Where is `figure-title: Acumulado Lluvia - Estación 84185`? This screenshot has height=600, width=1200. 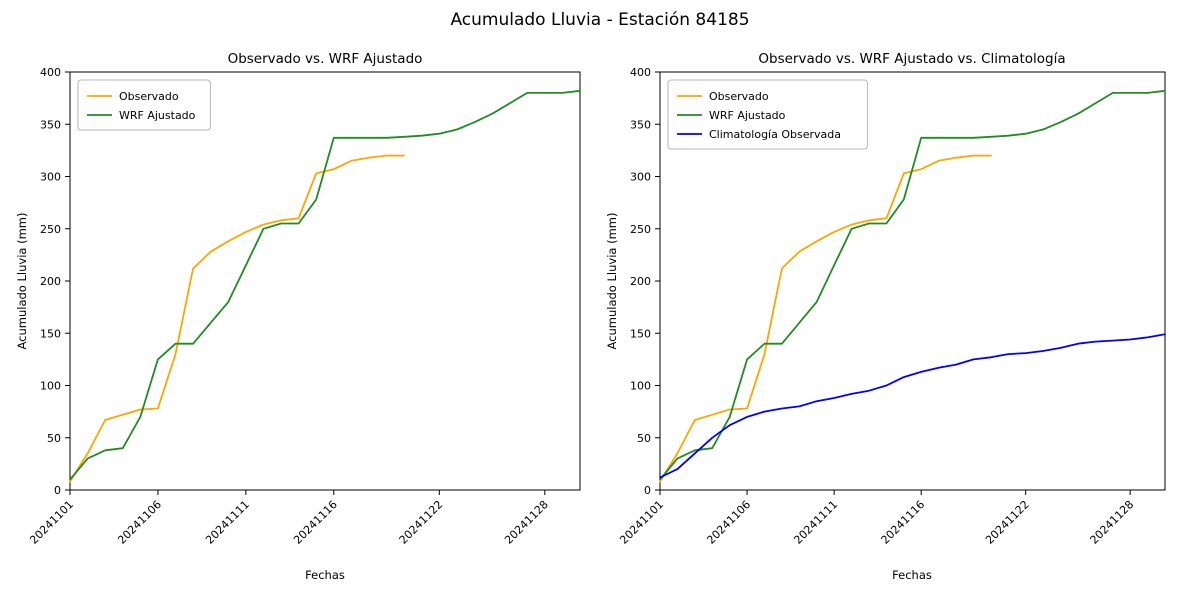
figure-title: Acumulado Lluvia - Estación 84185 is located at coordinates (600, 20).